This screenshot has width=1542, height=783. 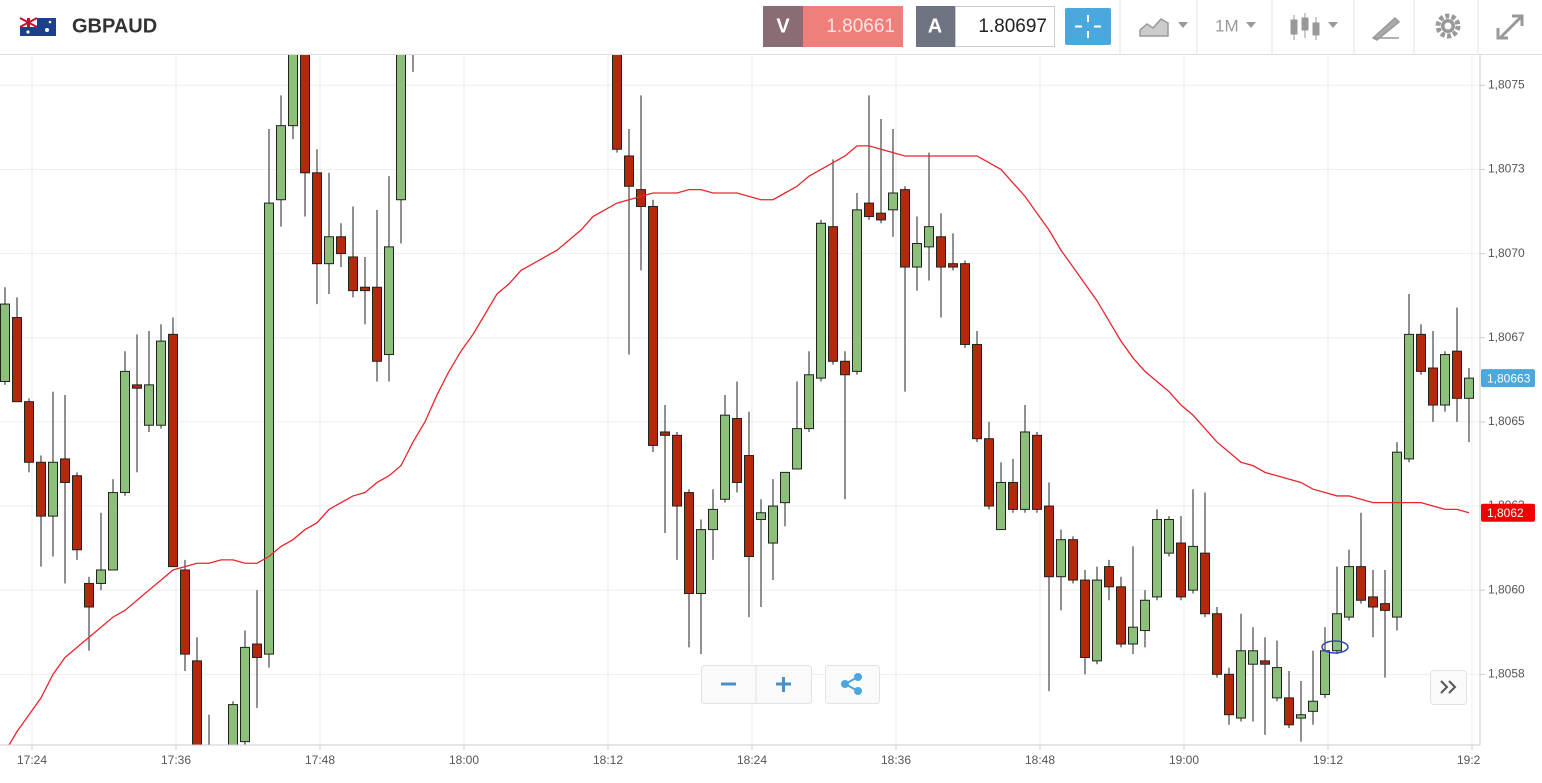 I want to click on buy-button: A 1.80697, so click(x=985, y=26).